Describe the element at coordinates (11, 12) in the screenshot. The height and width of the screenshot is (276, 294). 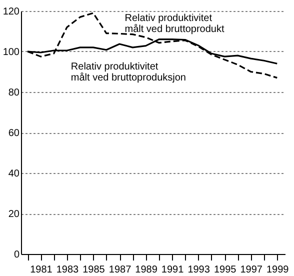
I see `y-tick-label: 120` at that location.